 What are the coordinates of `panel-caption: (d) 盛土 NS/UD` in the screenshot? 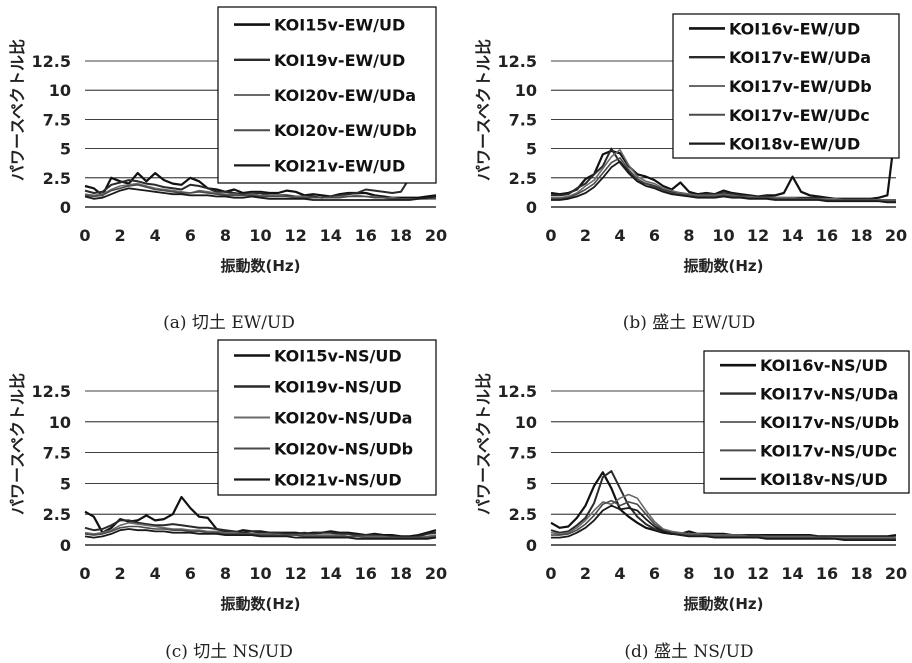 It's located at (688, 652).